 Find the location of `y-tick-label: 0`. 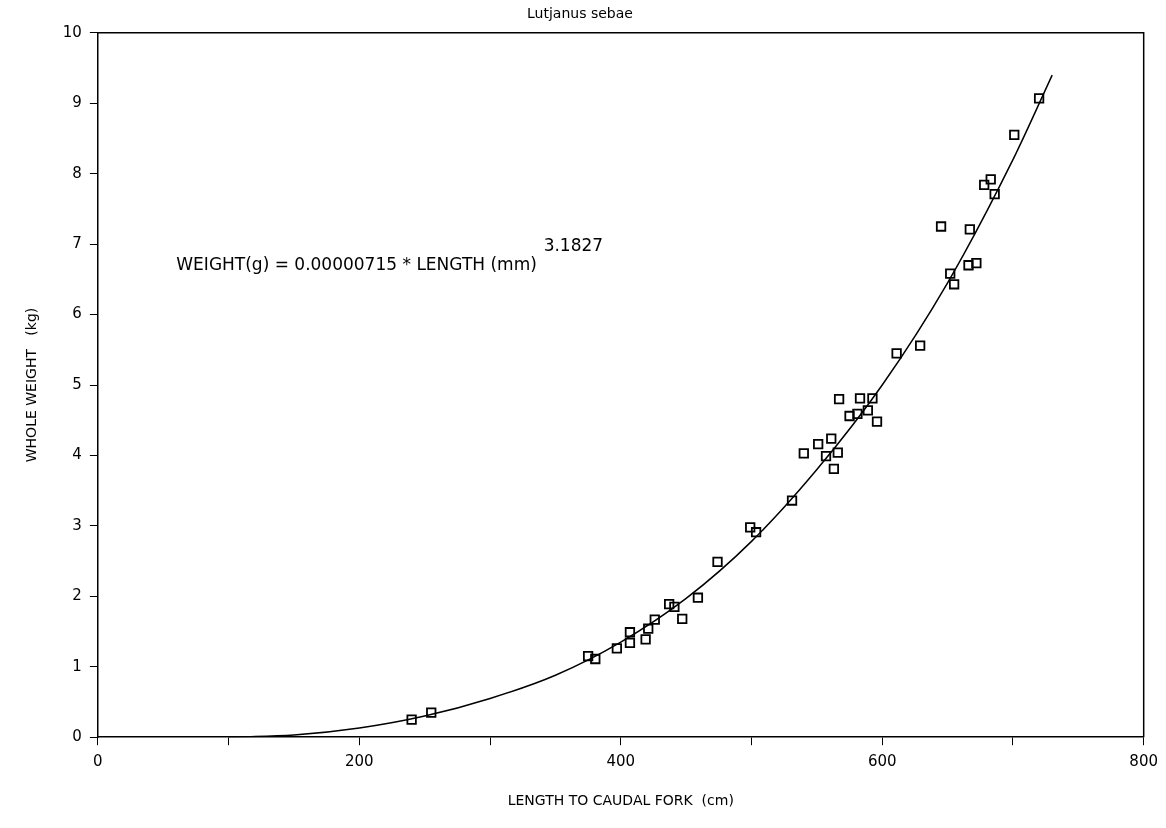

y-tick-label: 0 is located at coordinates (77, 736).